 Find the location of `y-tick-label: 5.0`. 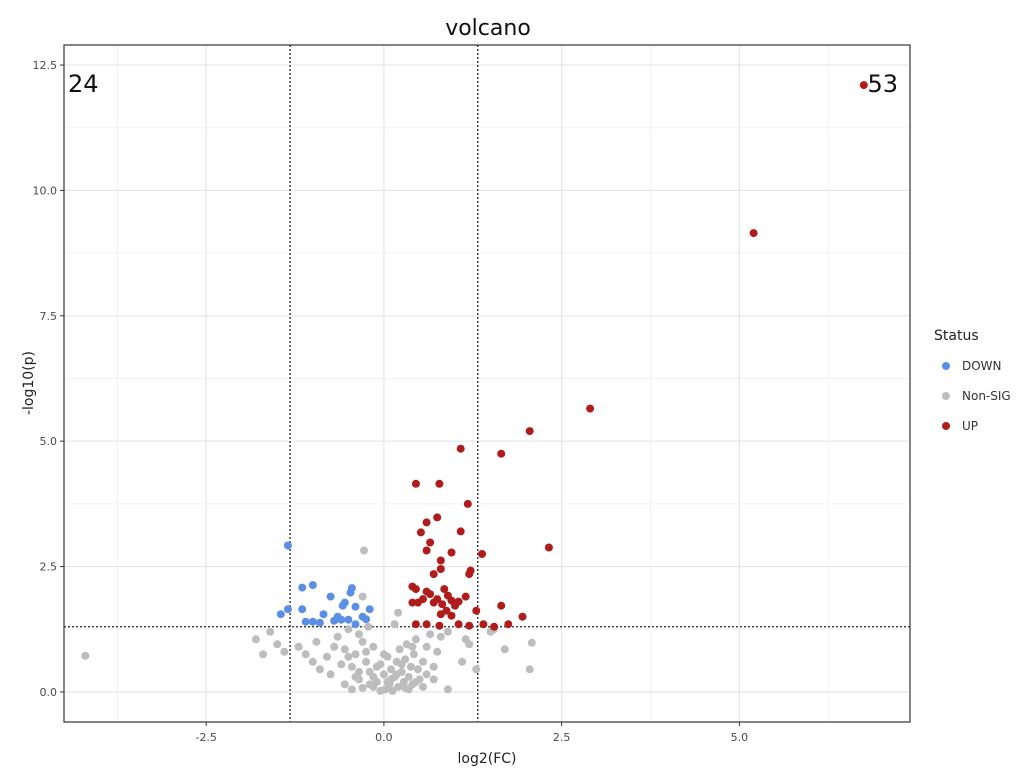

y-tick-label: 5.0 is located at coordinates (49, 441).